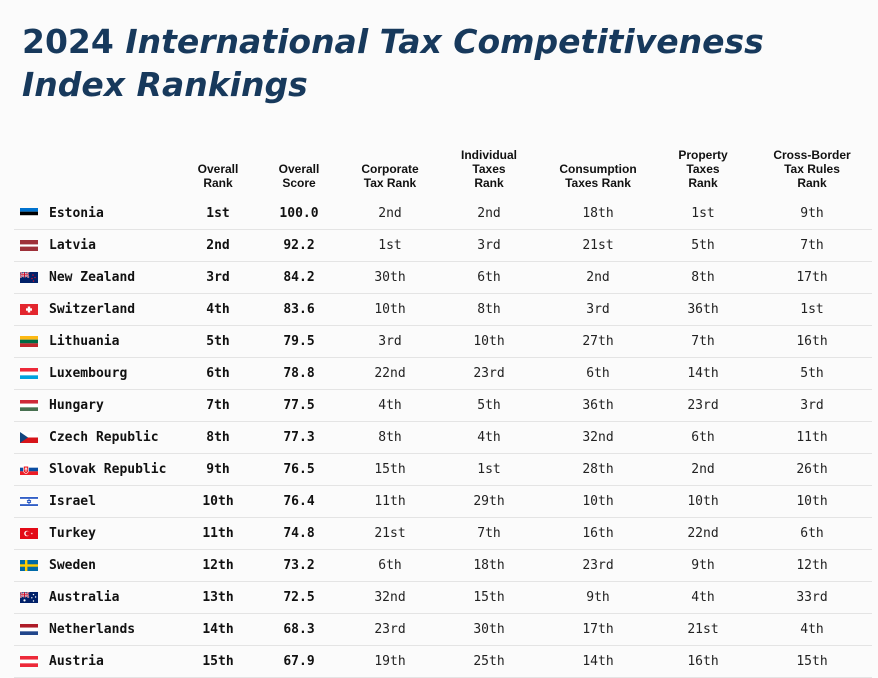  What do you see at coordinates (98, 214) in the screenshot?
I see `country-cell: Estonia` at bounding box center [98, 214].